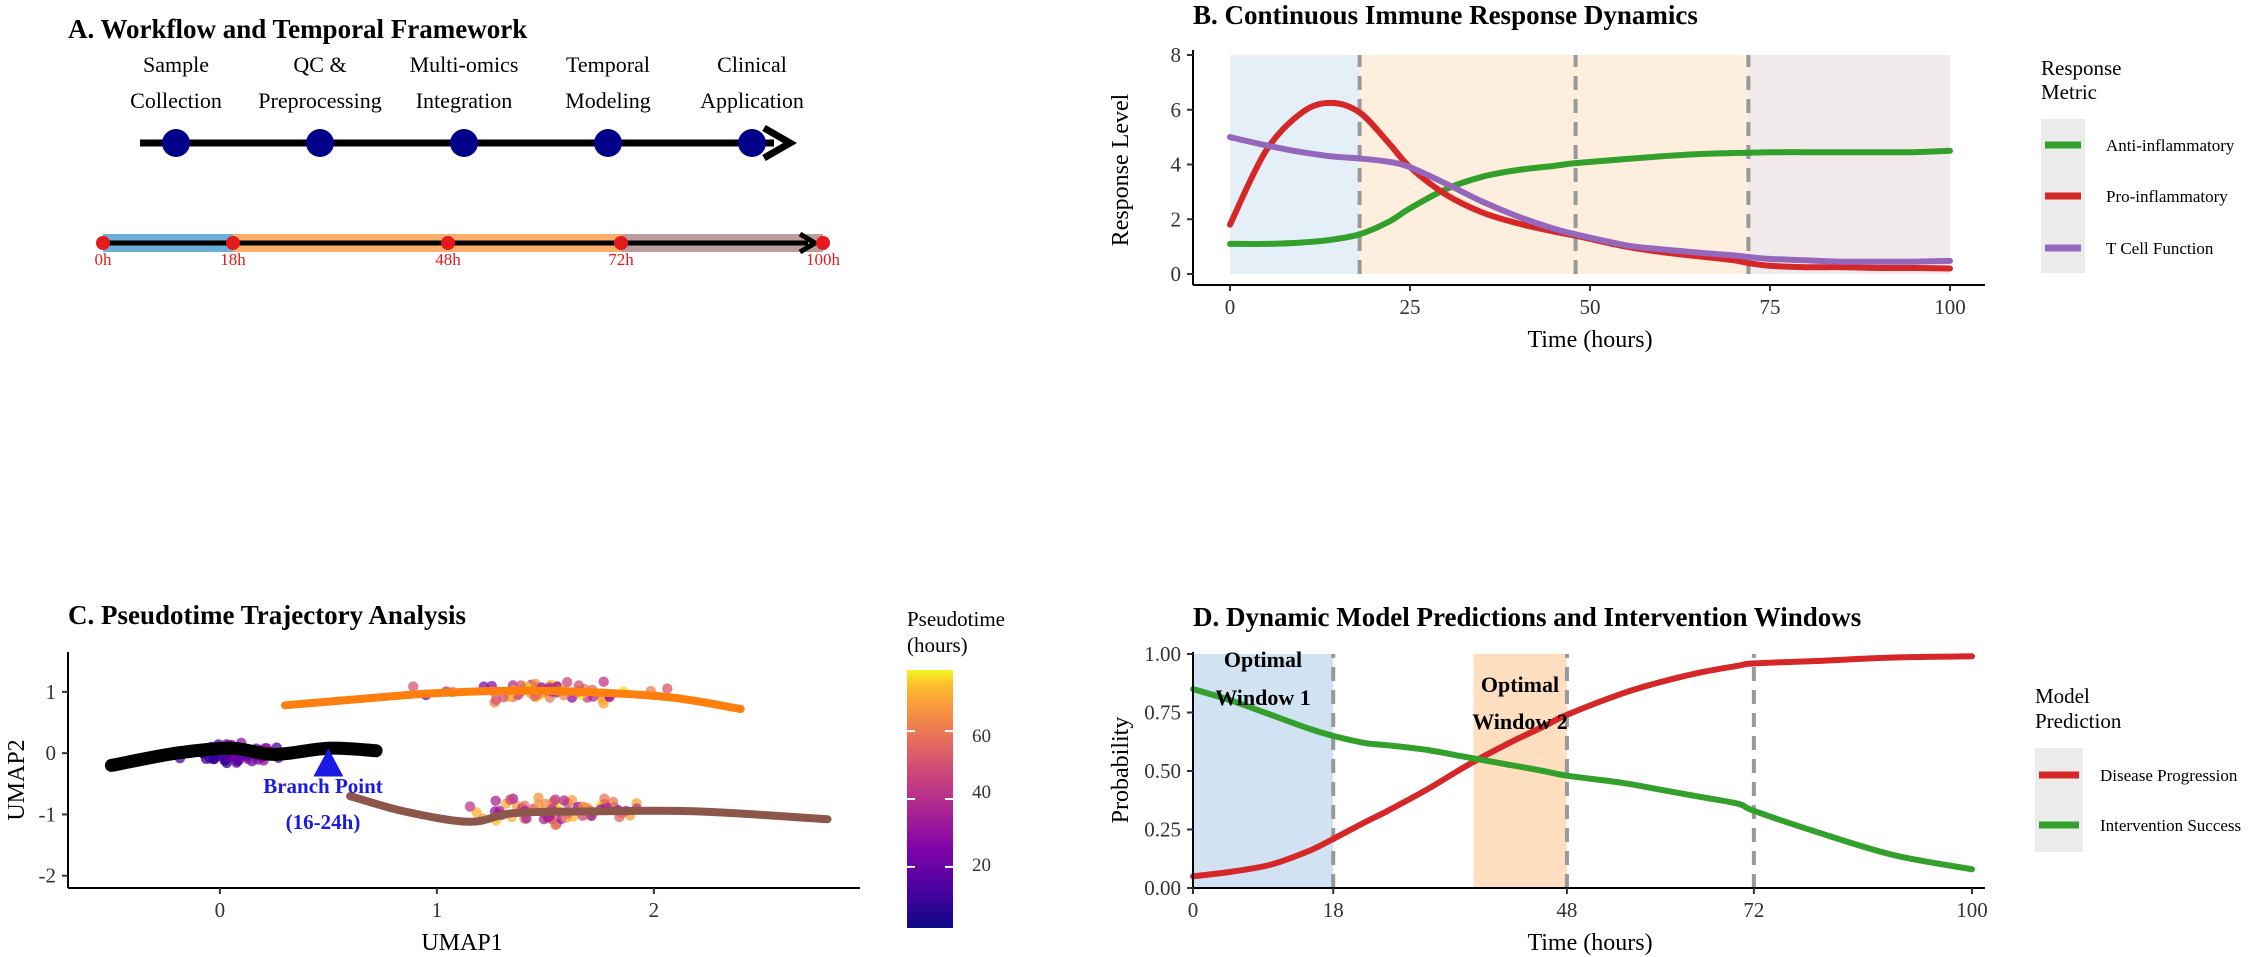 The width and height of the screenshot is (2268, 957). What do you see at coordinates (176, 64) in the screenshot?
I see `step-1-line1: Sample` at bounding box center [176, 64].